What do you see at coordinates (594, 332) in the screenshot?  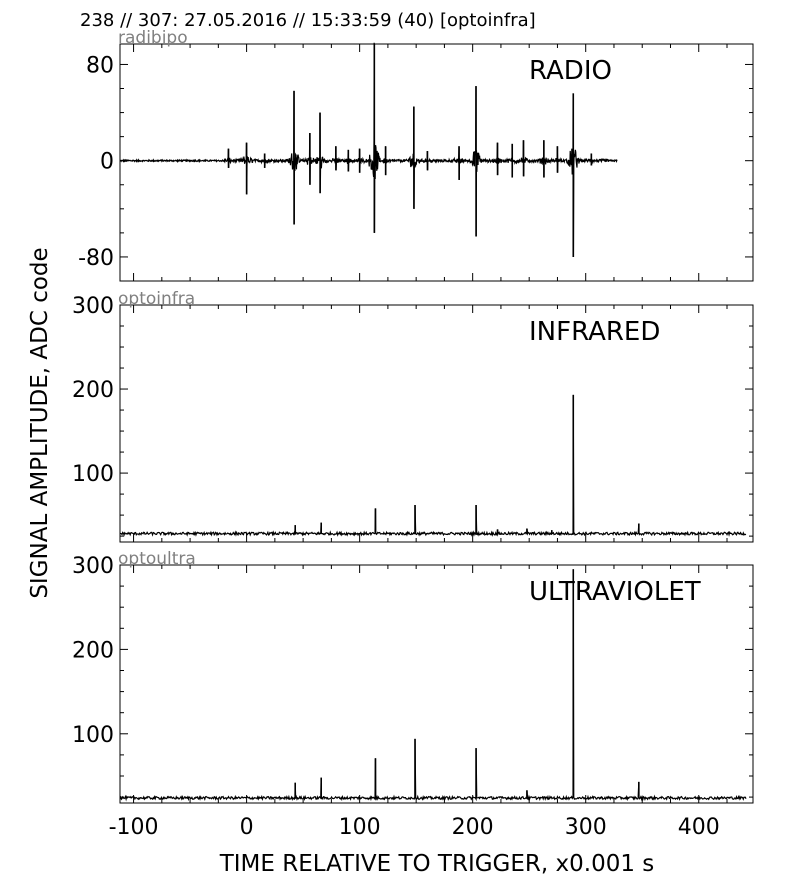 I see `signal-label: INFRARED` at bounding box center [594, 332].